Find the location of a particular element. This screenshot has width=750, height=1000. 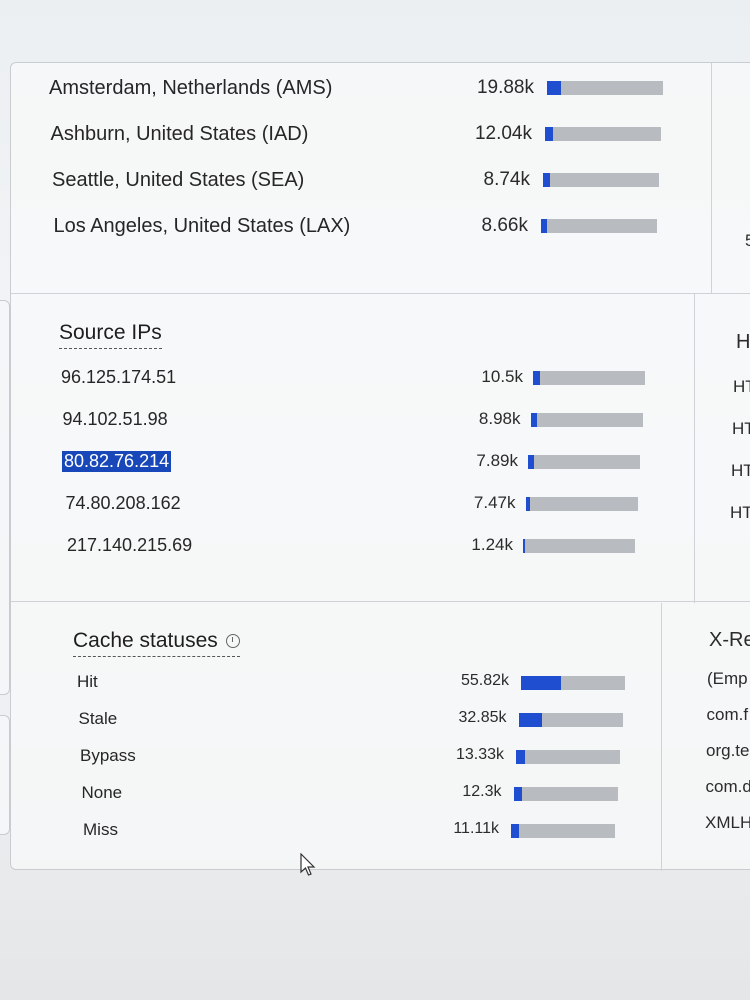

cache-status-row-label: Miss is located at coordinates (100, 829).